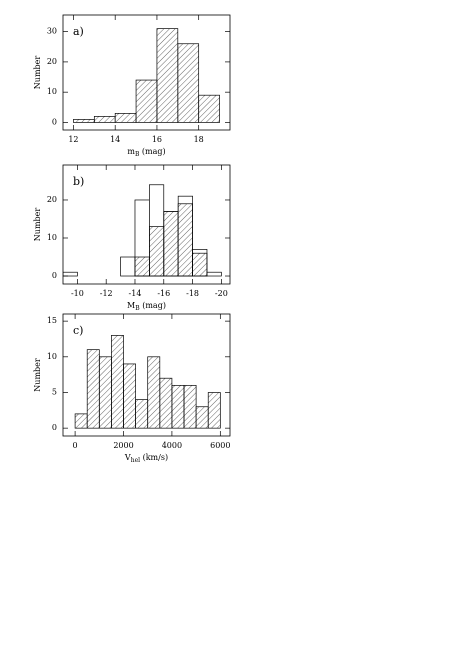 The image size is (463, 654). I want to click on panel-label: c), so click(78, 330).